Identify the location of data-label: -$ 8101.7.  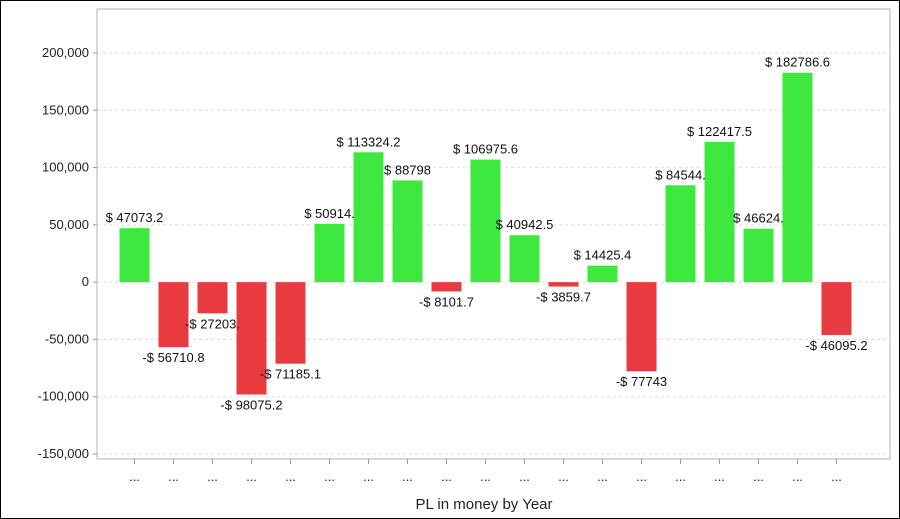
(446, 301).